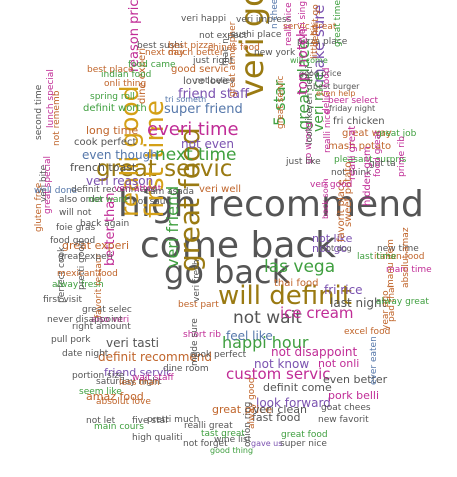 The image size is (457, 477). I want to click on cloud-word: absolut love, so click(123, 402).